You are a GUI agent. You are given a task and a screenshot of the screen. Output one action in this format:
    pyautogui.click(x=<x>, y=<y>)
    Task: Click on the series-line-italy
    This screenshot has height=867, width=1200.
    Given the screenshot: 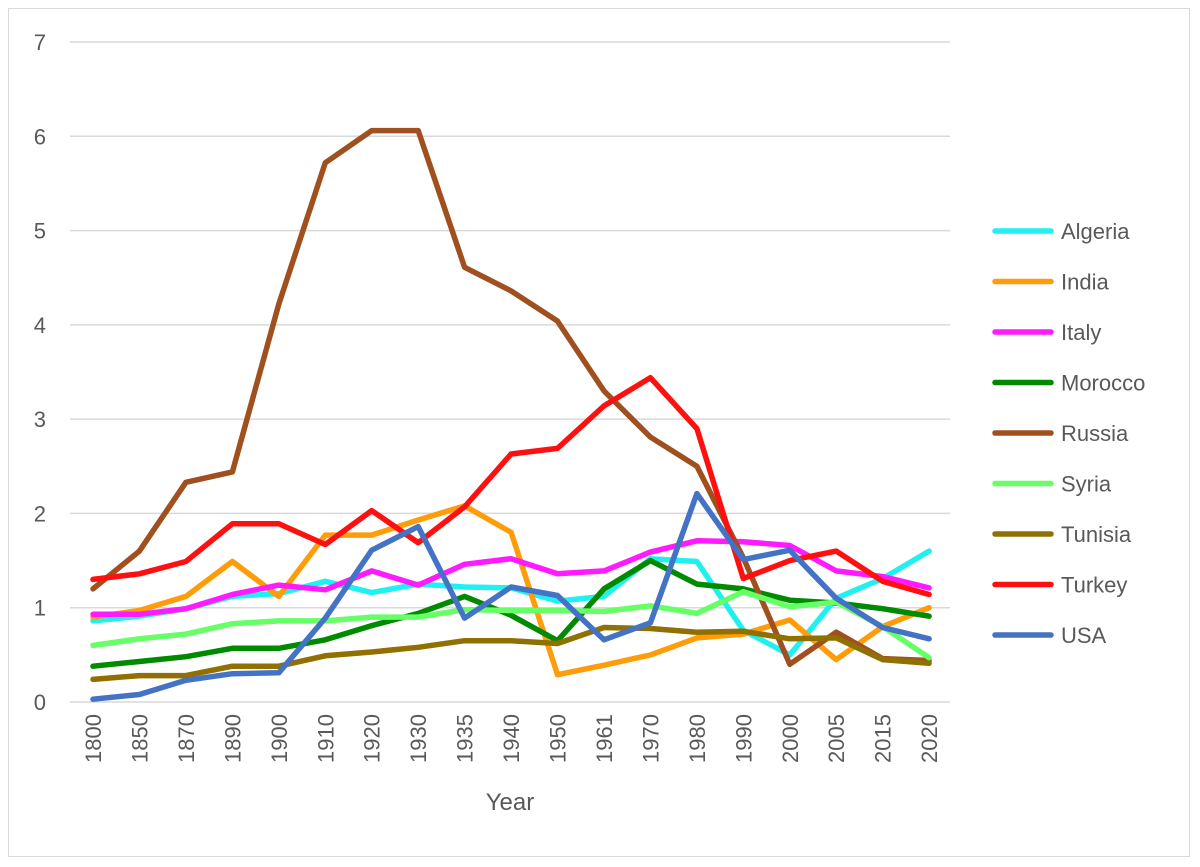 What is the action you would take?
    pyautogui.click(x=511, y=578)
    